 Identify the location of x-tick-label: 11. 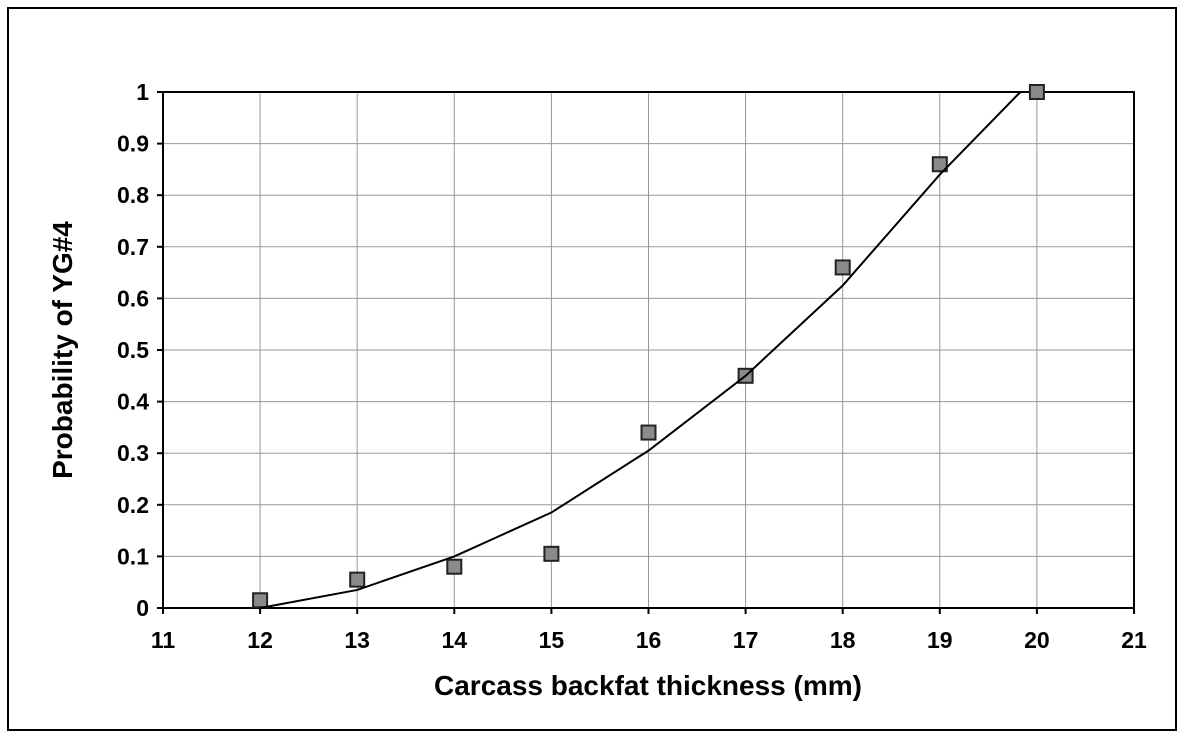
(163, 640).